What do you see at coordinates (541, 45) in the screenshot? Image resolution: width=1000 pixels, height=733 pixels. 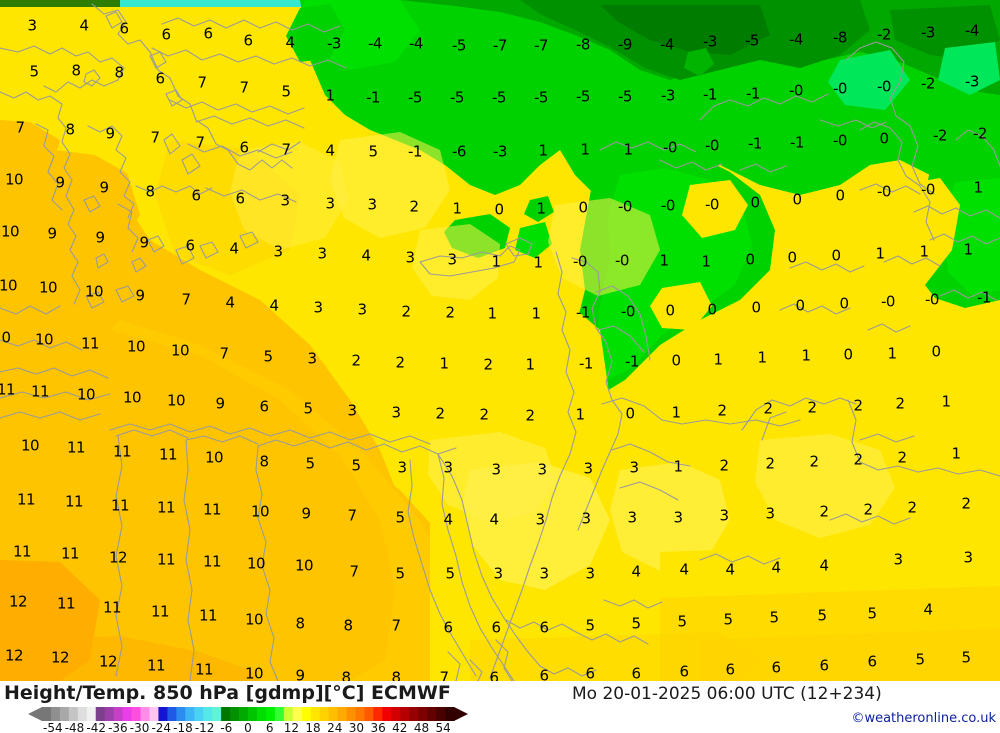 I see `grid-value: -7` at bounding box center [541, 45].